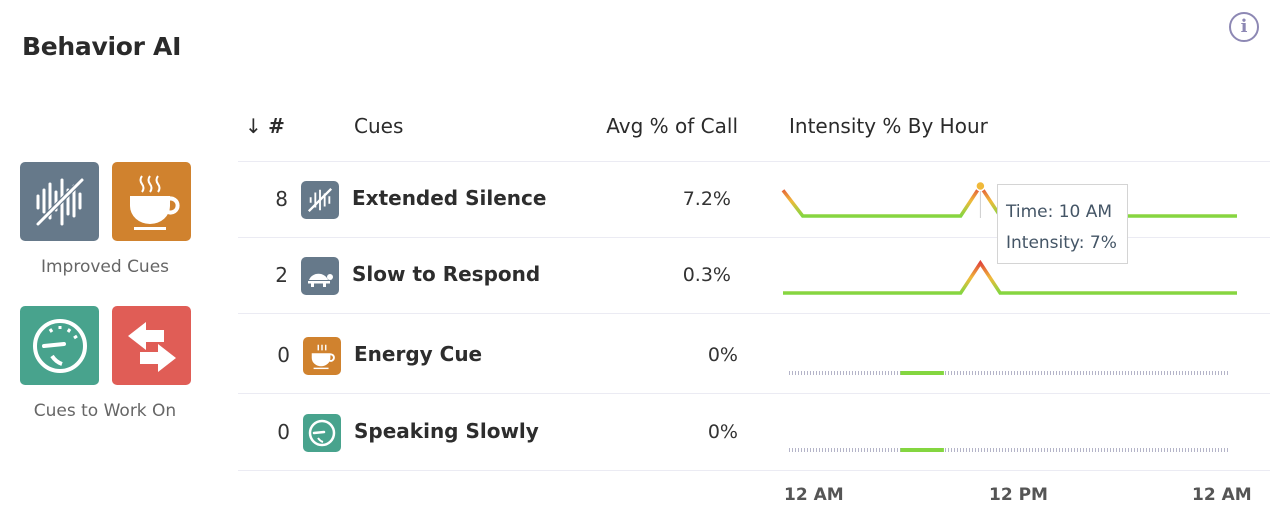 The image size is (1272, 530). What do you see at coordinates (1062, 224) in the screenshot?
I see `chart-tooltip: Time: 10 AM Intensity: 7%` at bounding box center [1062, 224].